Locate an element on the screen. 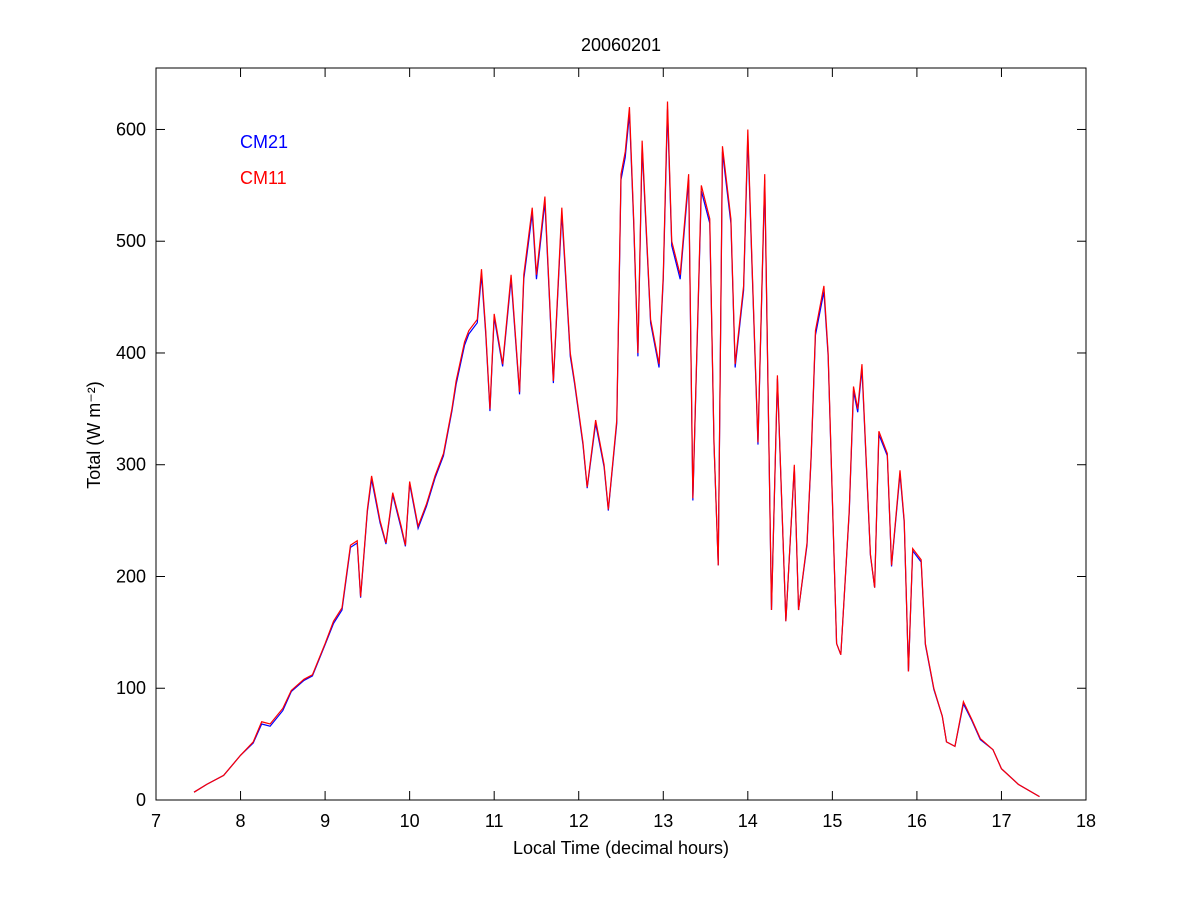 This screenshot has height=905, width=1200. y-tick-label: 0 is located at coordinates (141, 800).